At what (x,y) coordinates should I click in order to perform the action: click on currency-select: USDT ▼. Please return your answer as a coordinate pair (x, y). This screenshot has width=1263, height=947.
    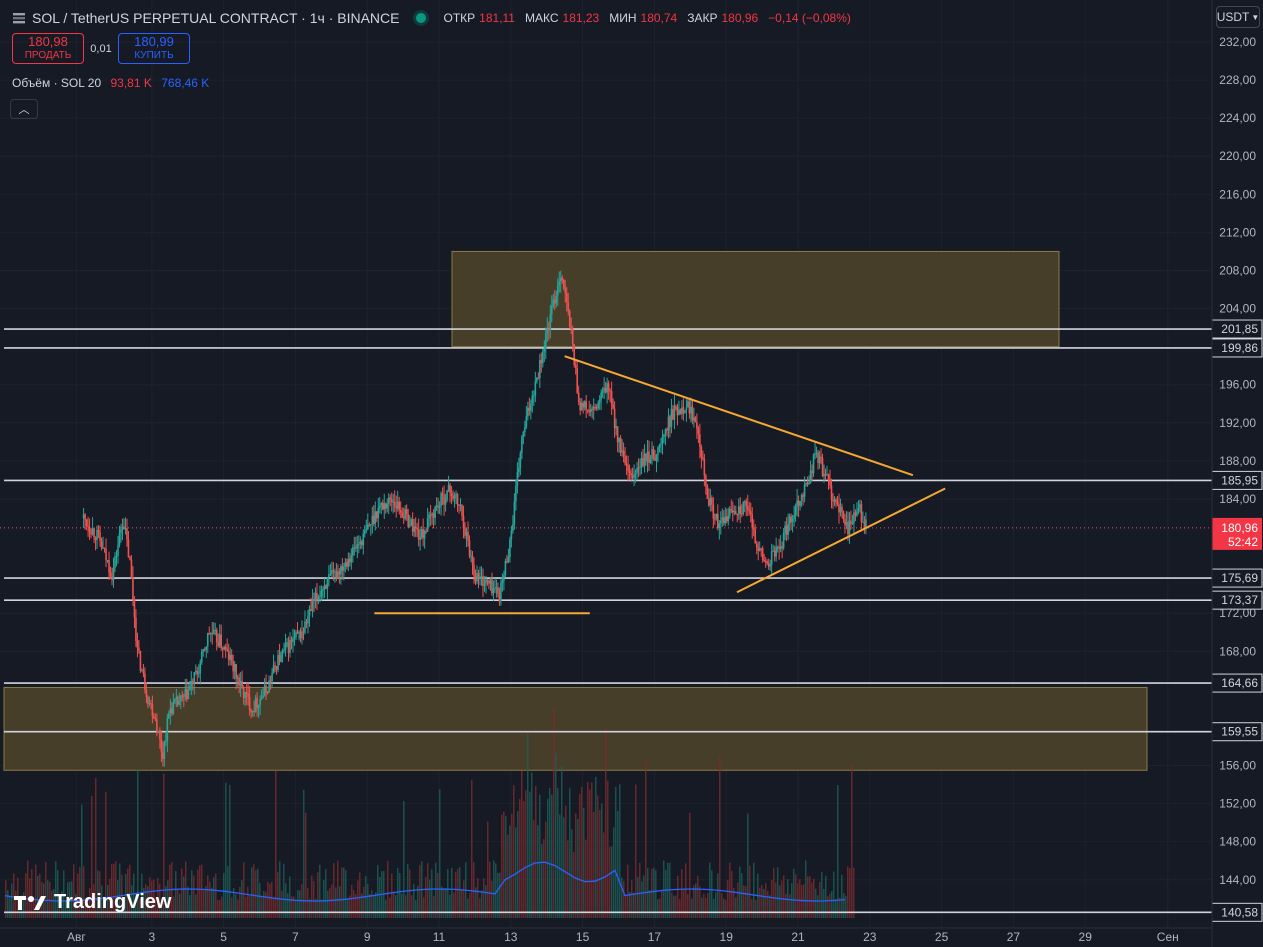
    Looking at the image, I should click on (1238, 17).